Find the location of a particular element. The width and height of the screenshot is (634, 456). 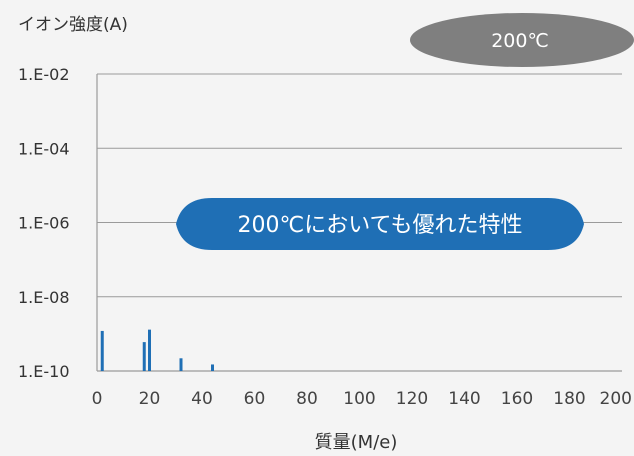

x-tick-label: 0 is located at coordinates (97, 399).